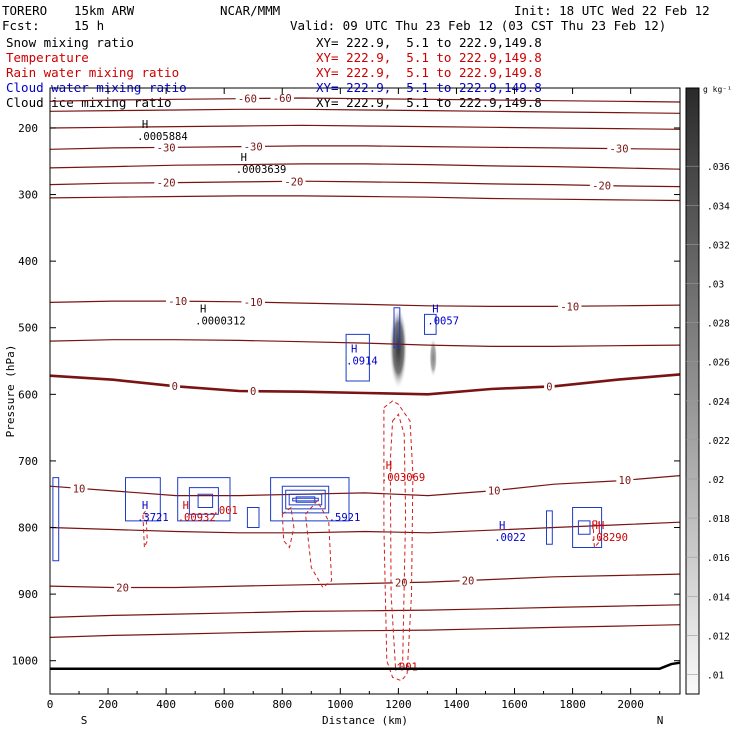 The image size is (740, 740). Describe the element at coordinates (429, 72) in the screenshot. I see `field-xy-rain: XY= 222.9, 5.1 to 222.9,149.8` at that location.